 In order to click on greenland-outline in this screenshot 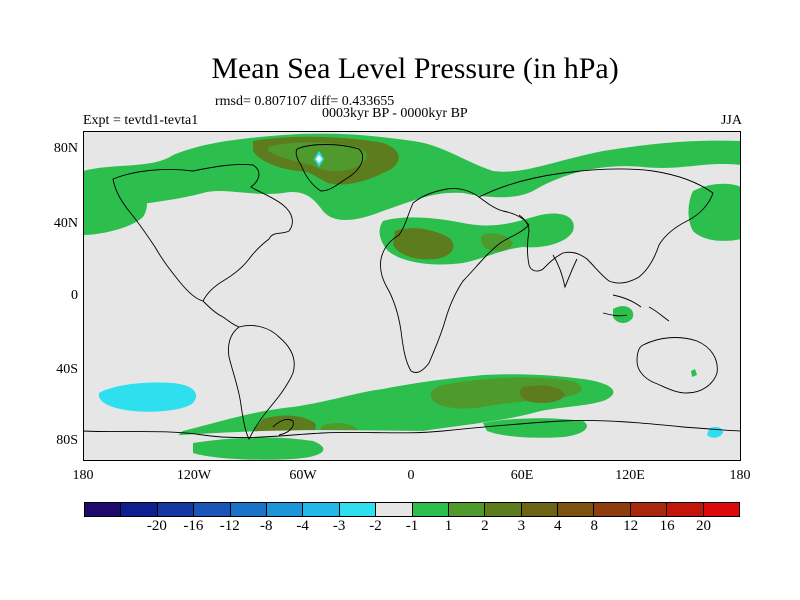, I will do `click(329, 168)`.